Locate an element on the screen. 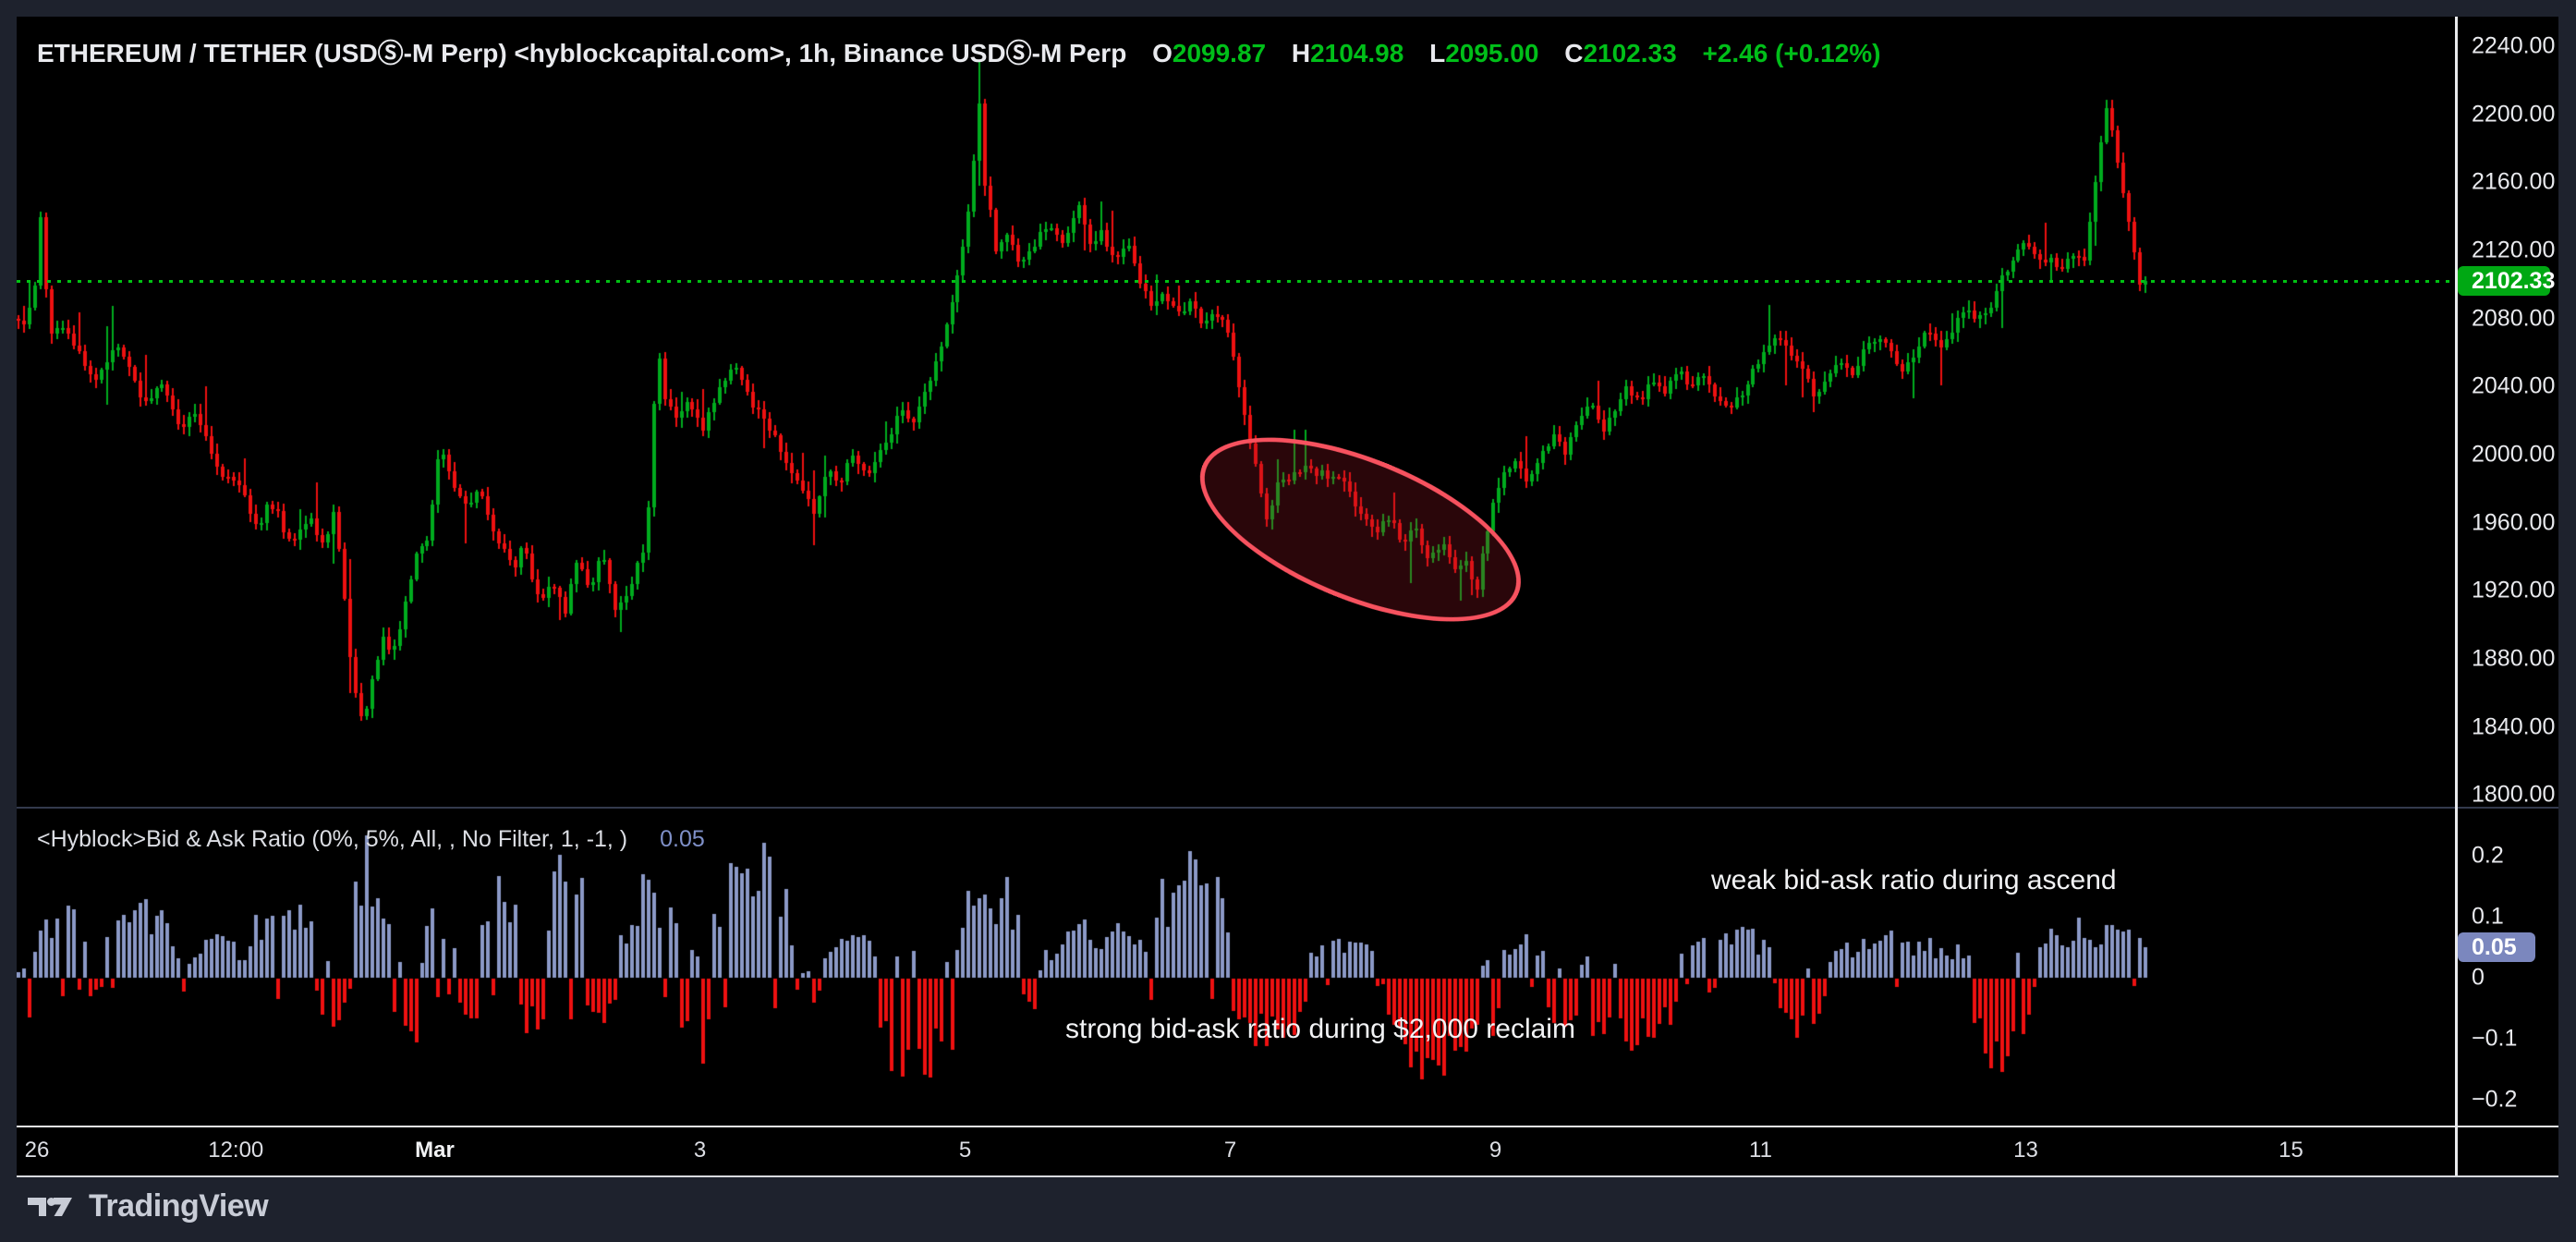  pane-divider is located at coordinates (1287, 808).